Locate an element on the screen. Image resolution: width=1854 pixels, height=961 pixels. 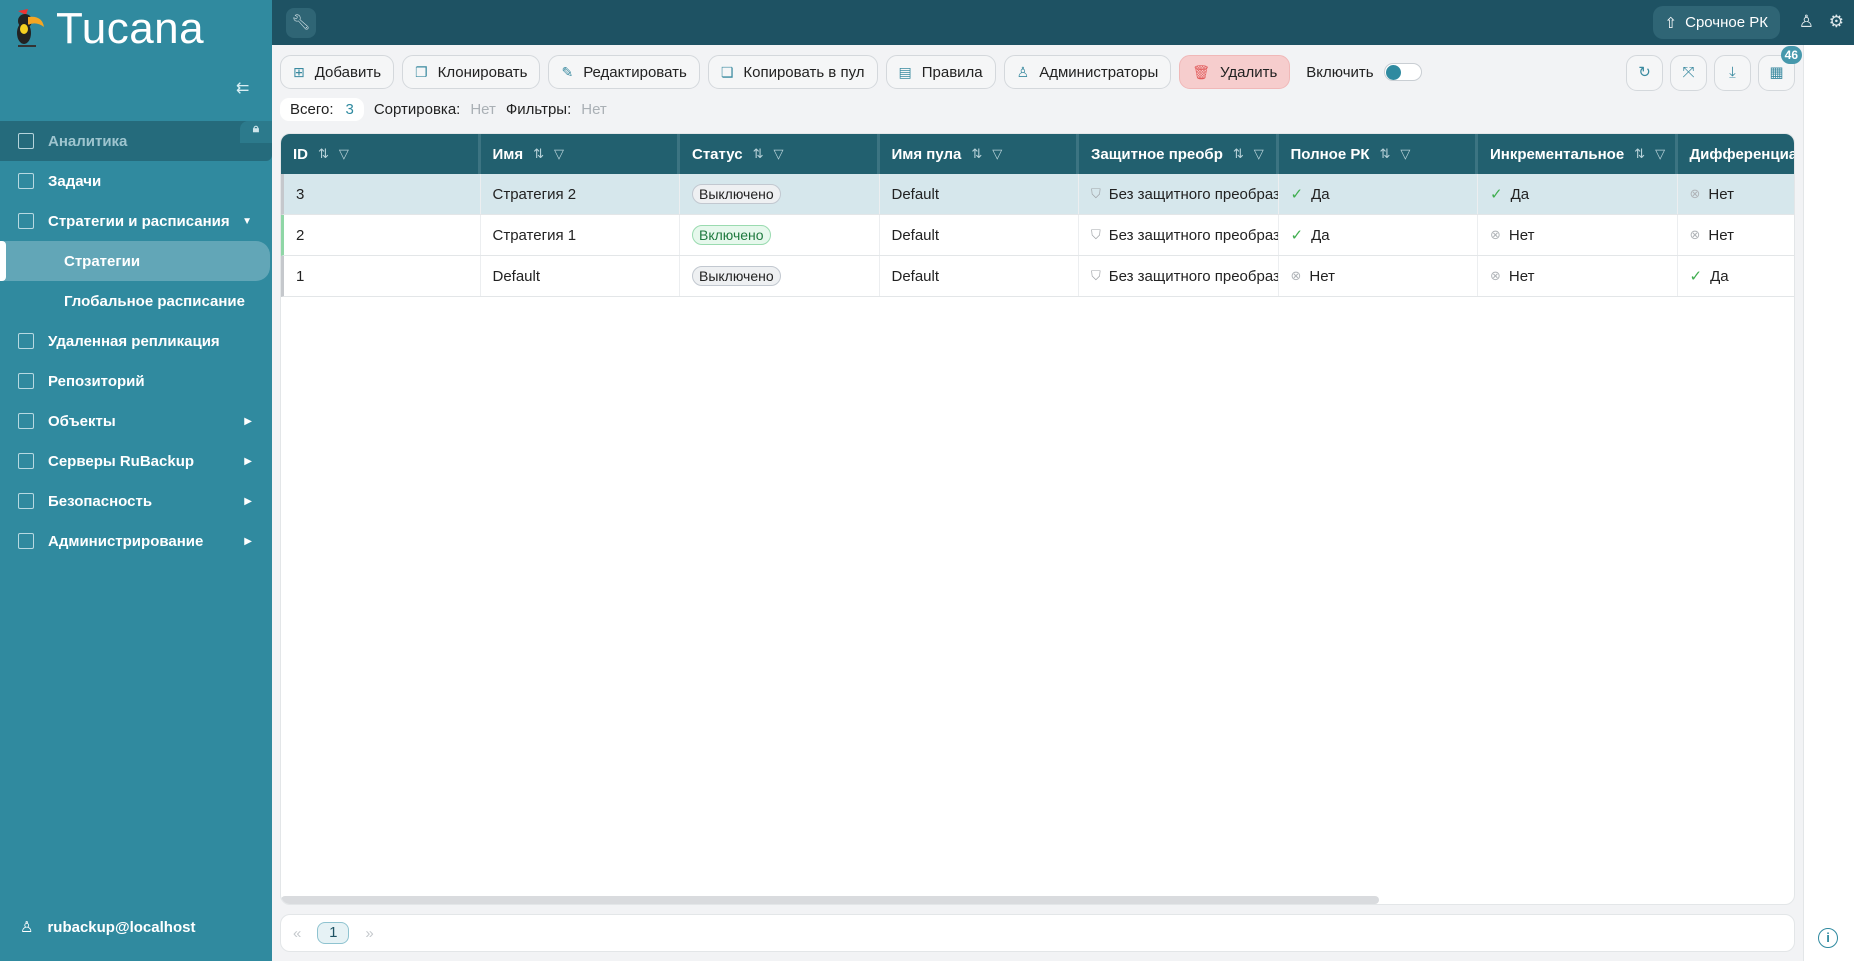
check-icon: ✓ is located at coordinates (1297, 194).